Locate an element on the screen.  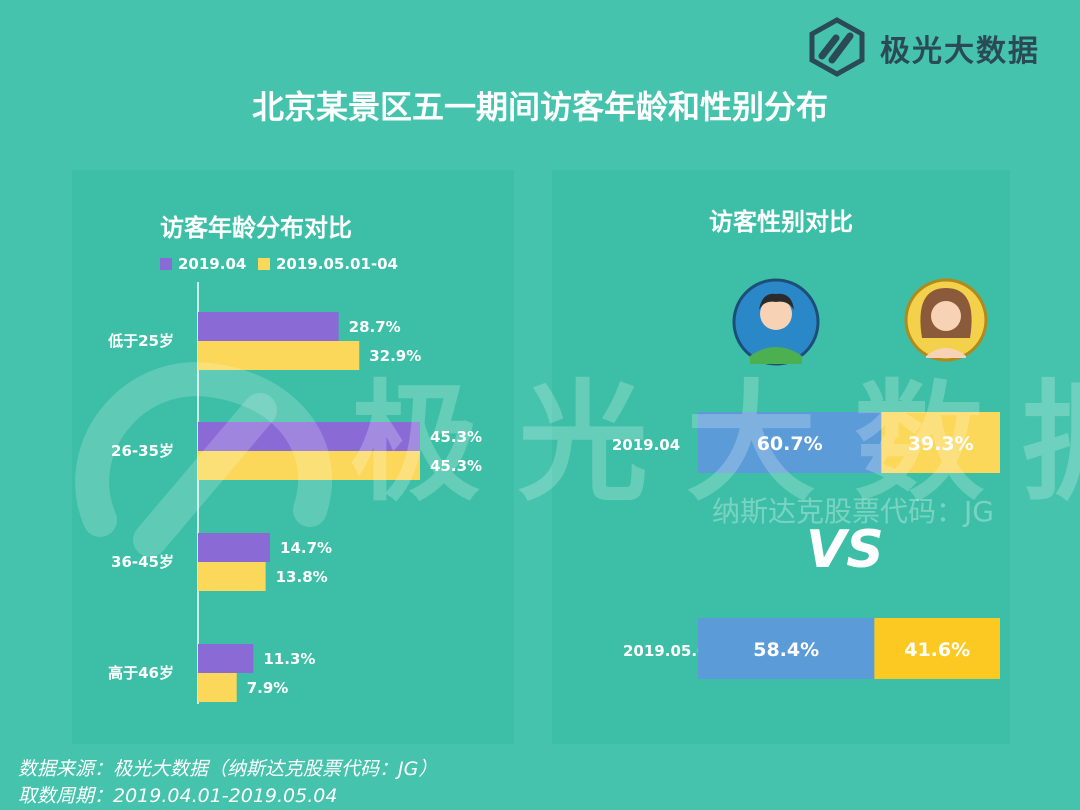
page-title: 北京某景区五一期间访客年龄和性别分布 is located at coordinates (539, 107).